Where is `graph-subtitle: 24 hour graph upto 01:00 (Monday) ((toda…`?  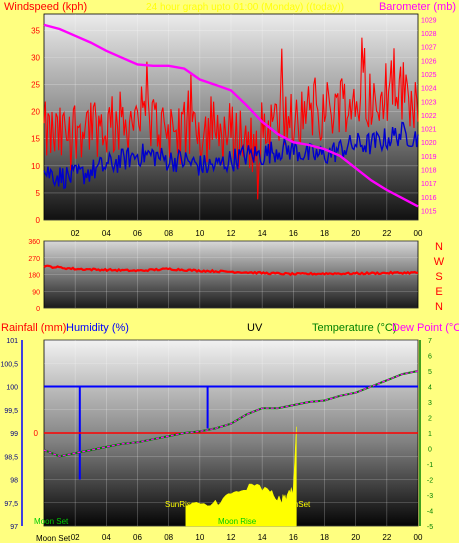 graph-subtitle: 24 hour graph upto 01:00 (Monday) ((toda… is located at coordinates (245, 7).